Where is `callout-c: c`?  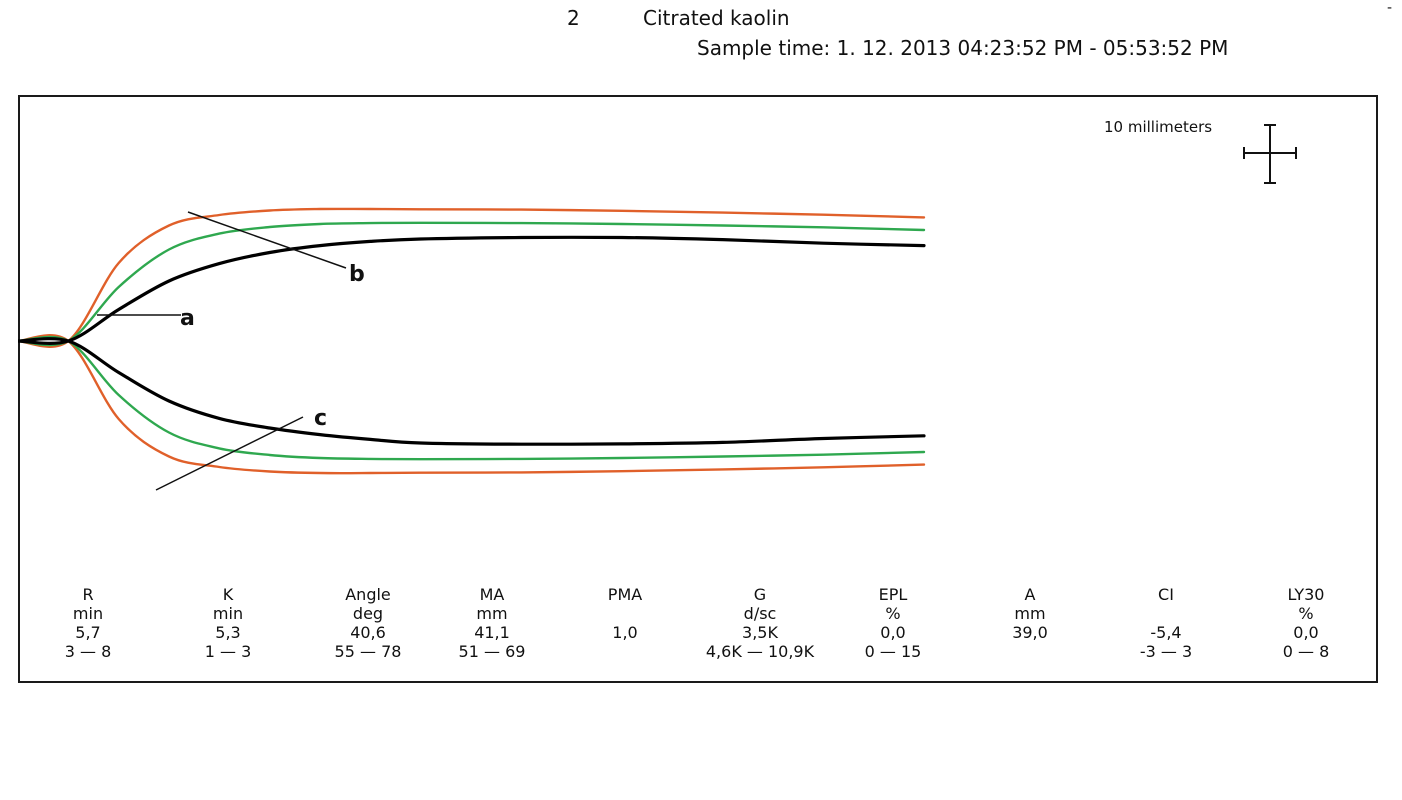
callout-c: c is located at coordinates (321, 418).